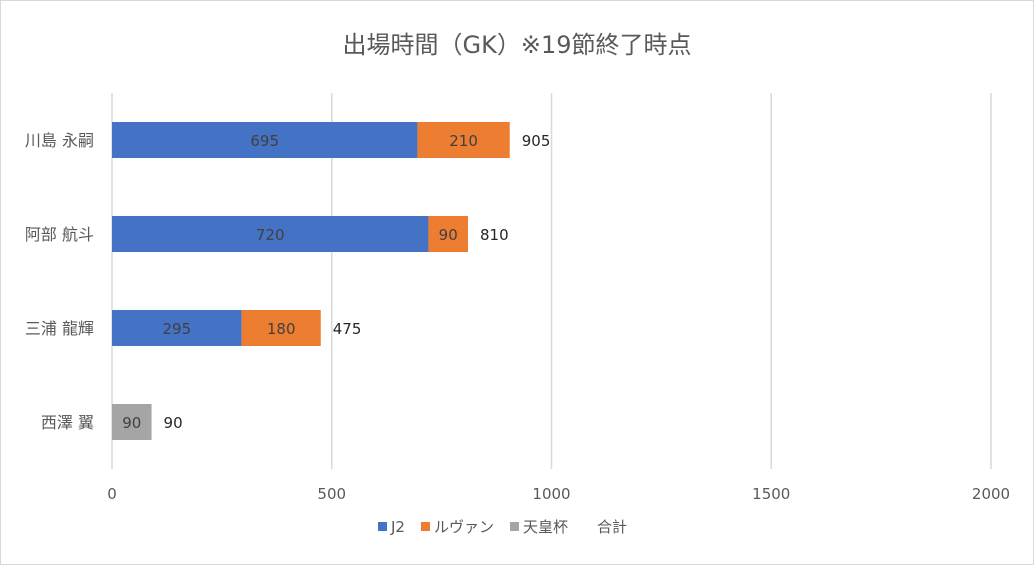 The image size is (1034, 565). I want to click on data-label: 695, so click(264, 141).